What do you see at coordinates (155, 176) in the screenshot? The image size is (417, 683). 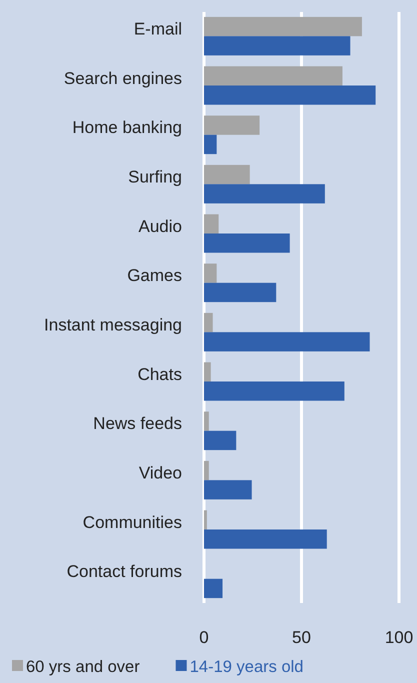 I see `y-tick-label: Surfing` at bounding box center [155, 176].